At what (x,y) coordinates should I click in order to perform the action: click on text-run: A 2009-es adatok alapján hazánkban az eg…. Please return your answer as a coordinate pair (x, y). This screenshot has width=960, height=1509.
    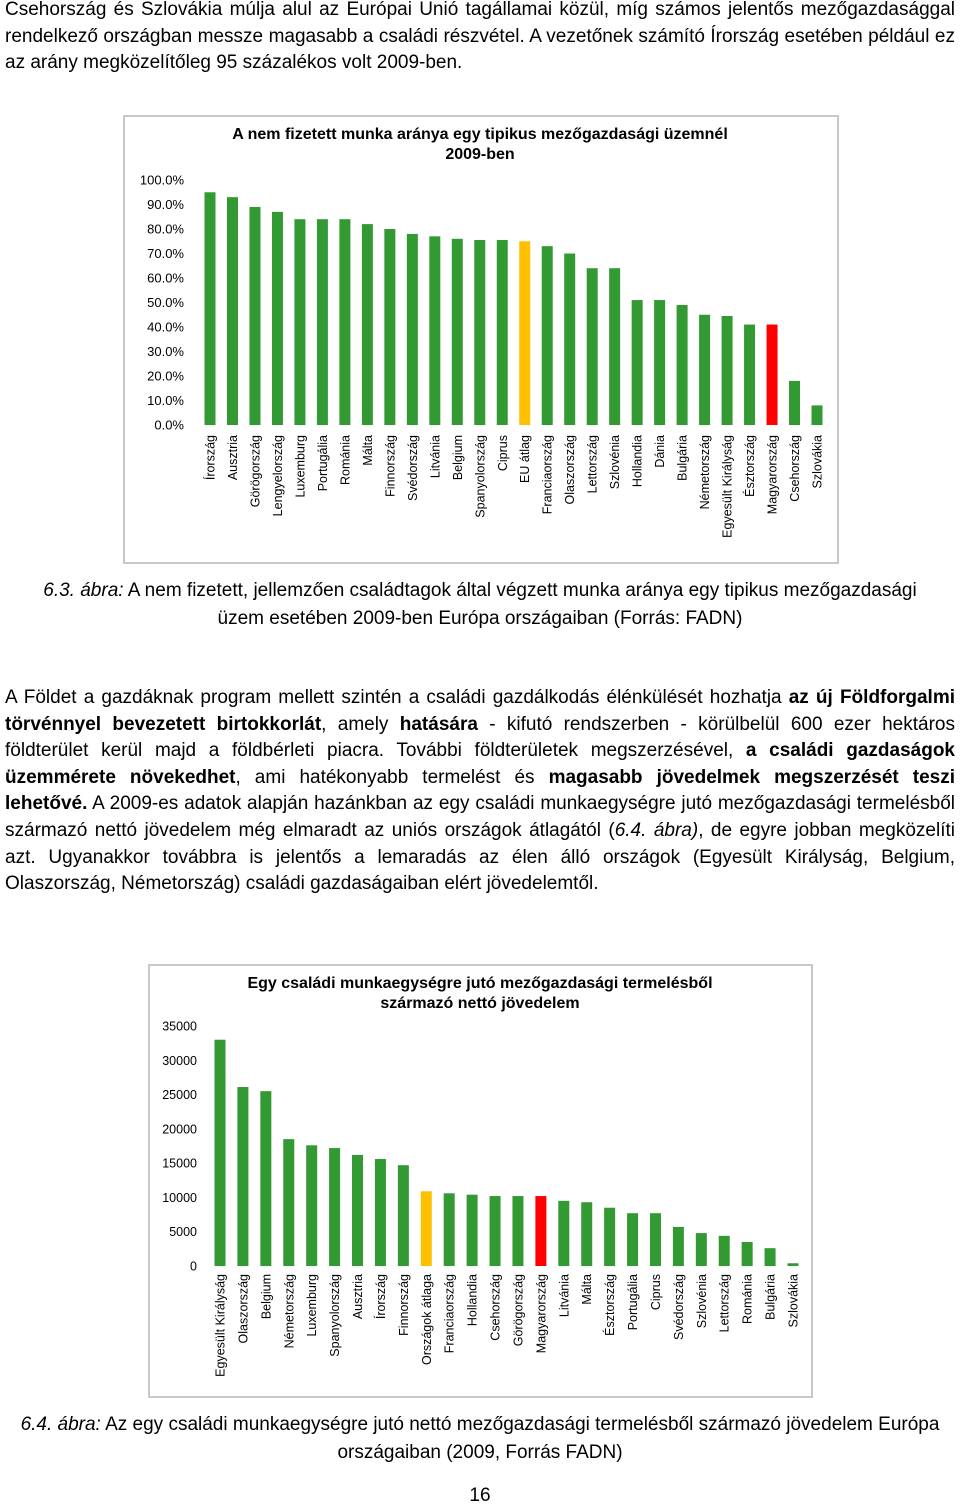
    Looking at the image, I should click on (480, 817).